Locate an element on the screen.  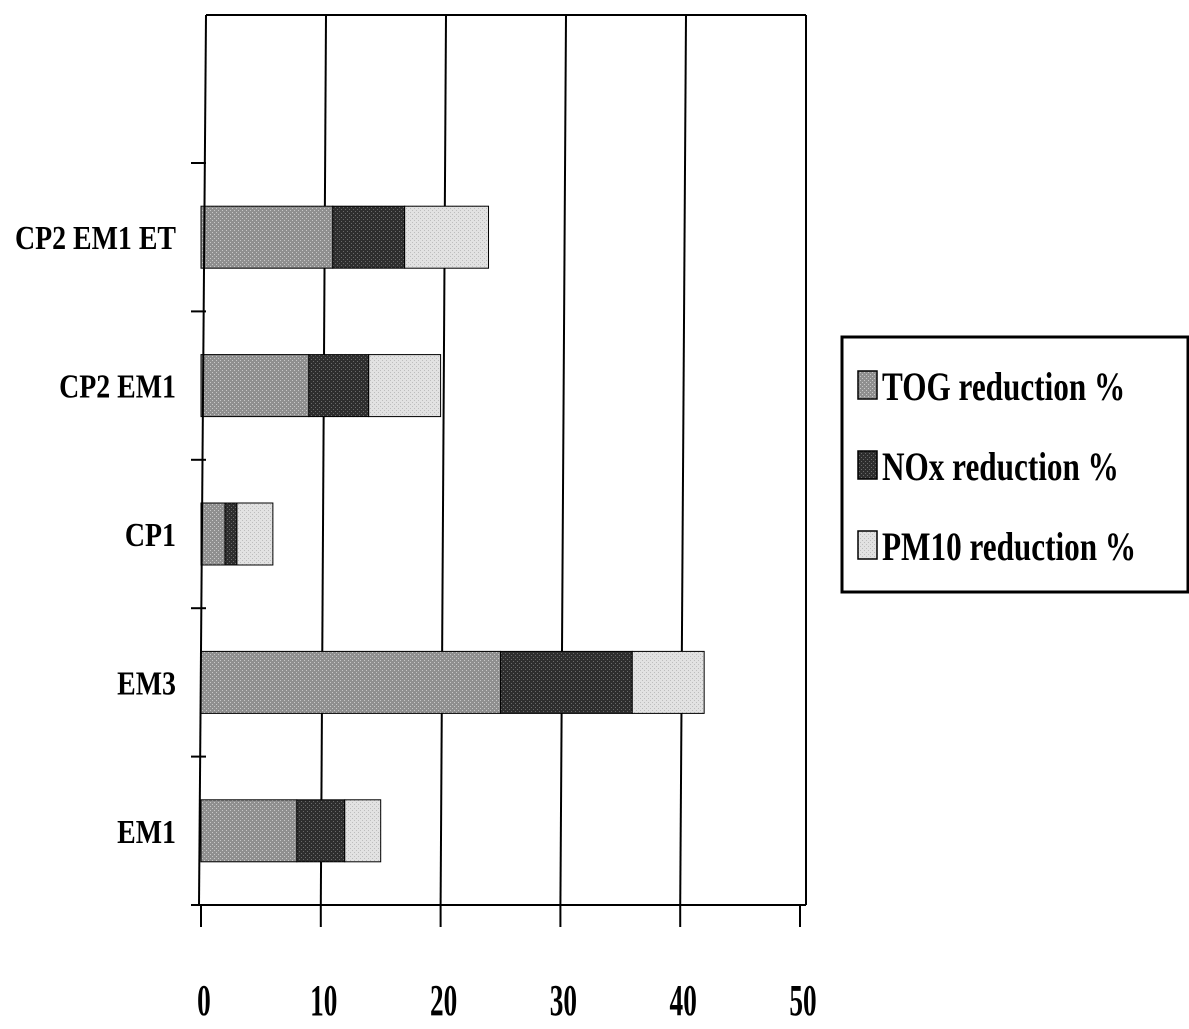
legend-label-pm10: PM10 reduction % is located at coordinates (1009, 546).